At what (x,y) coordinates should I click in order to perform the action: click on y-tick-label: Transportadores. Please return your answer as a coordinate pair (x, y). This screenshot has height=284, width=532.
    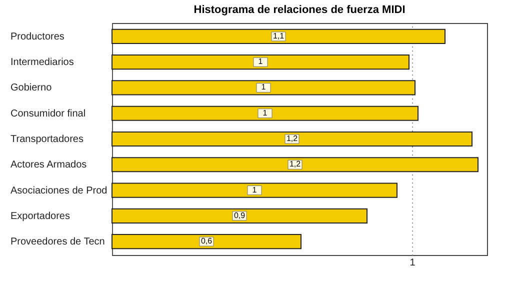
    Looking at the image, I should click on (47, 139).